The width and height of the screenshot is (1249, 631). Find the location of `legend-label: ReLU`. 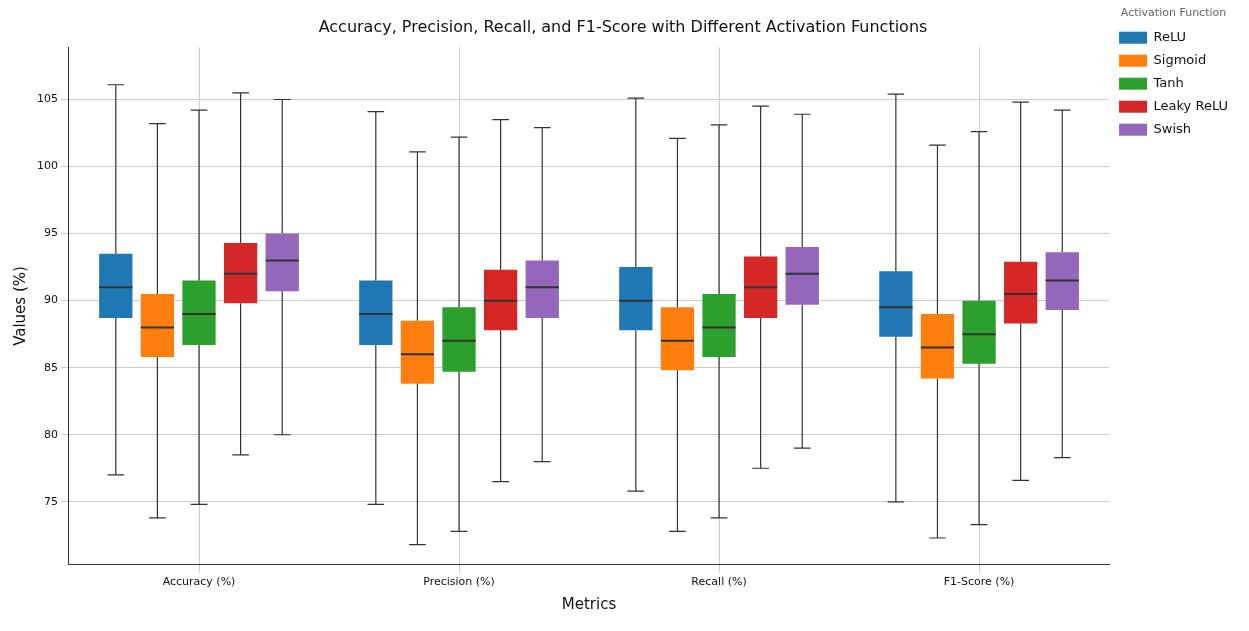

legend-label: ReLU is located at coordinates (1170, 37).